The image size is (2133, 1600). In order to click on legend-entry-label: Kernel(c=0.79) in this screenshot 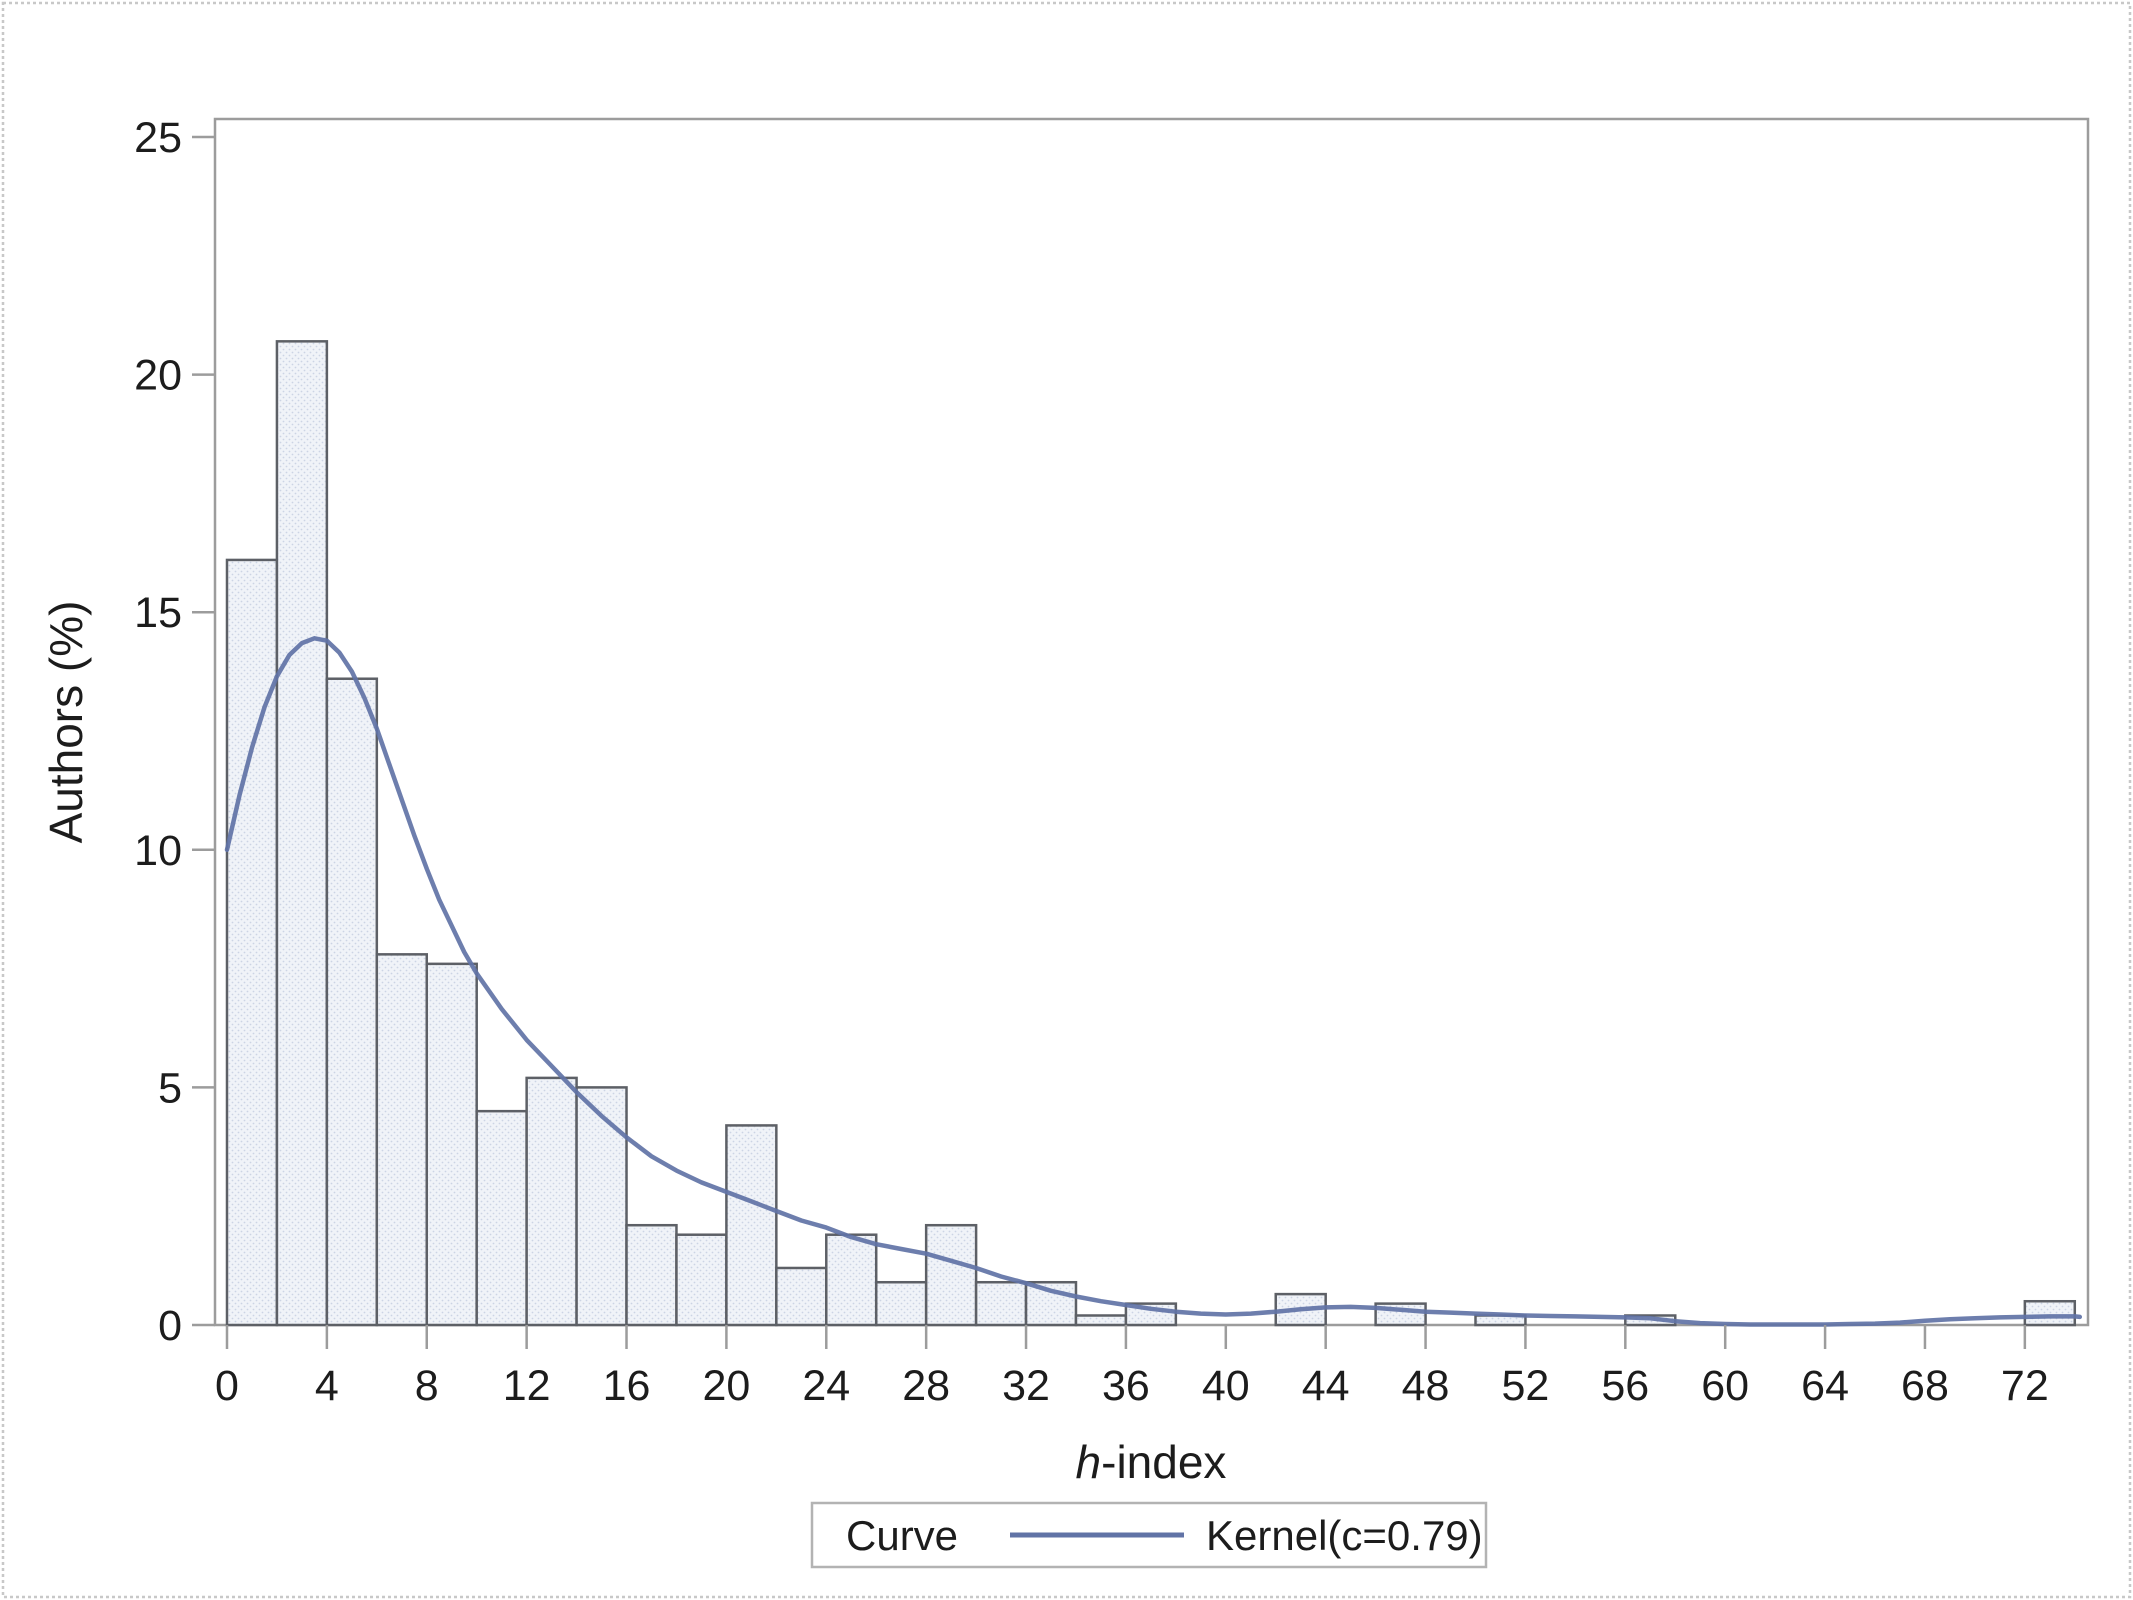, I will do `click(1344, 1535)`.